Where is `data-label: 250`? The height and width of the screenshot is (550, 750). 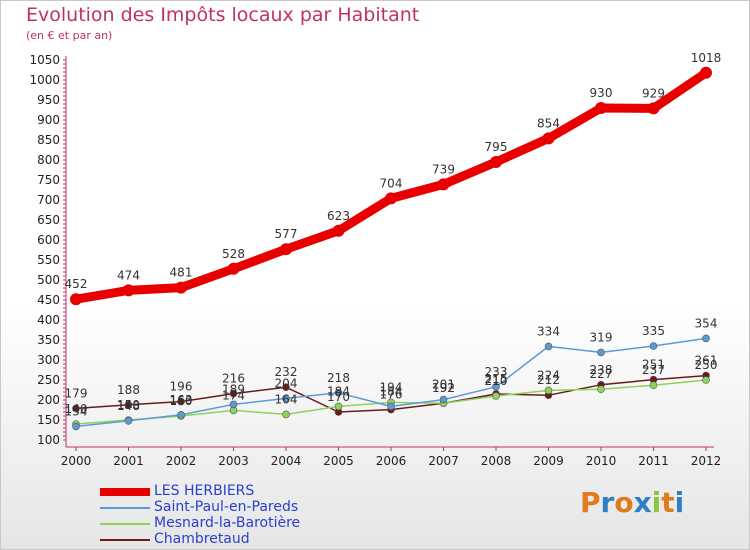 data-label: 250 is located at coordinates (706, 365).